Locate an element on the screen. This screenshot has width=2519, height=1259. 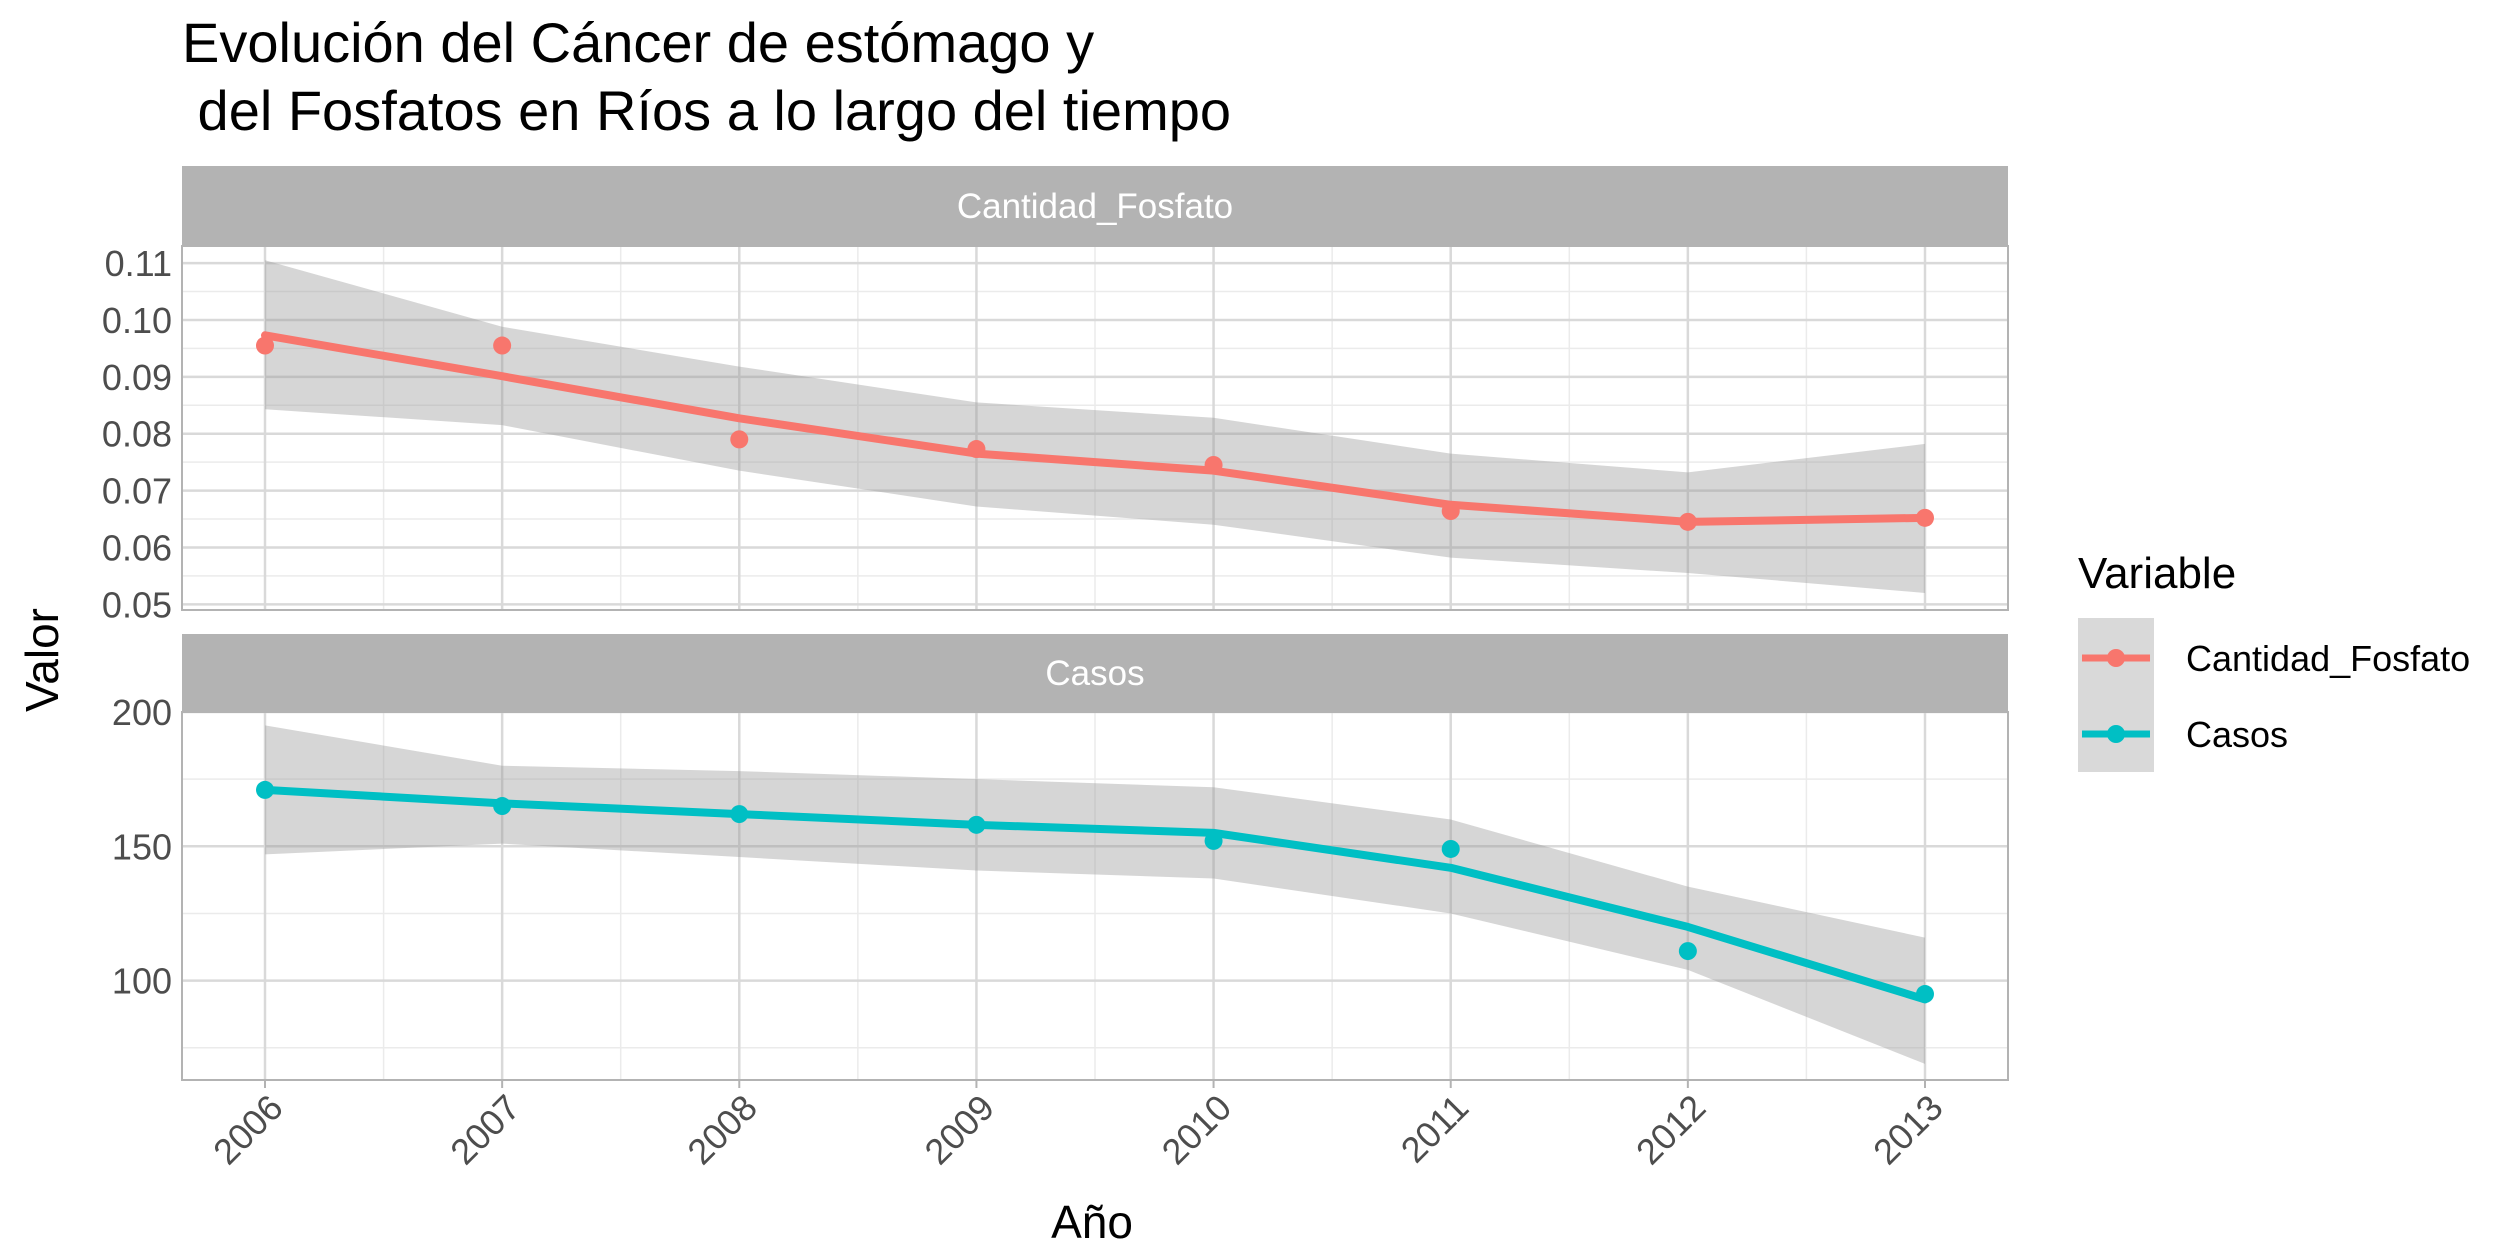
y-tick-label: 100 is located at coordinates (142, 981).